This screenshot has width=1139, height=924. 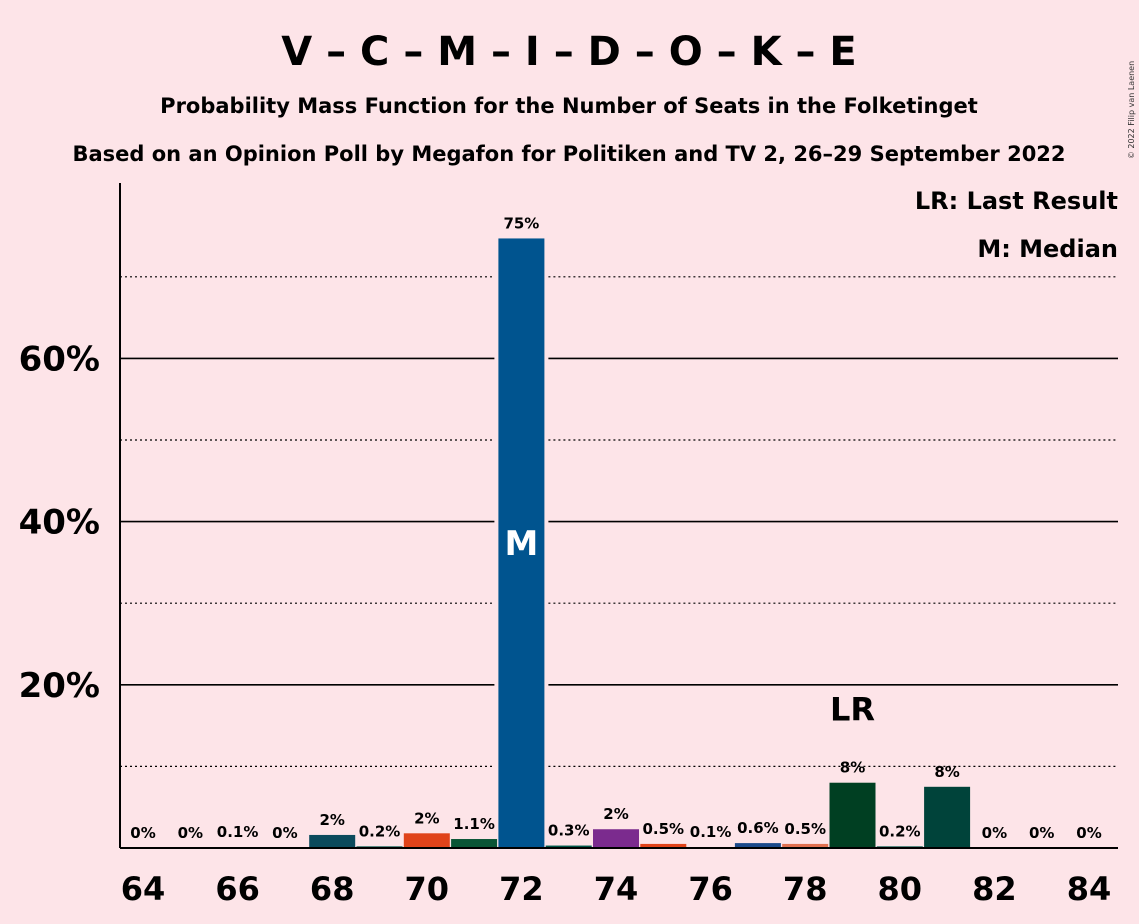 I want to click on bar-label-68: 2%, so click(x=331, y=820).